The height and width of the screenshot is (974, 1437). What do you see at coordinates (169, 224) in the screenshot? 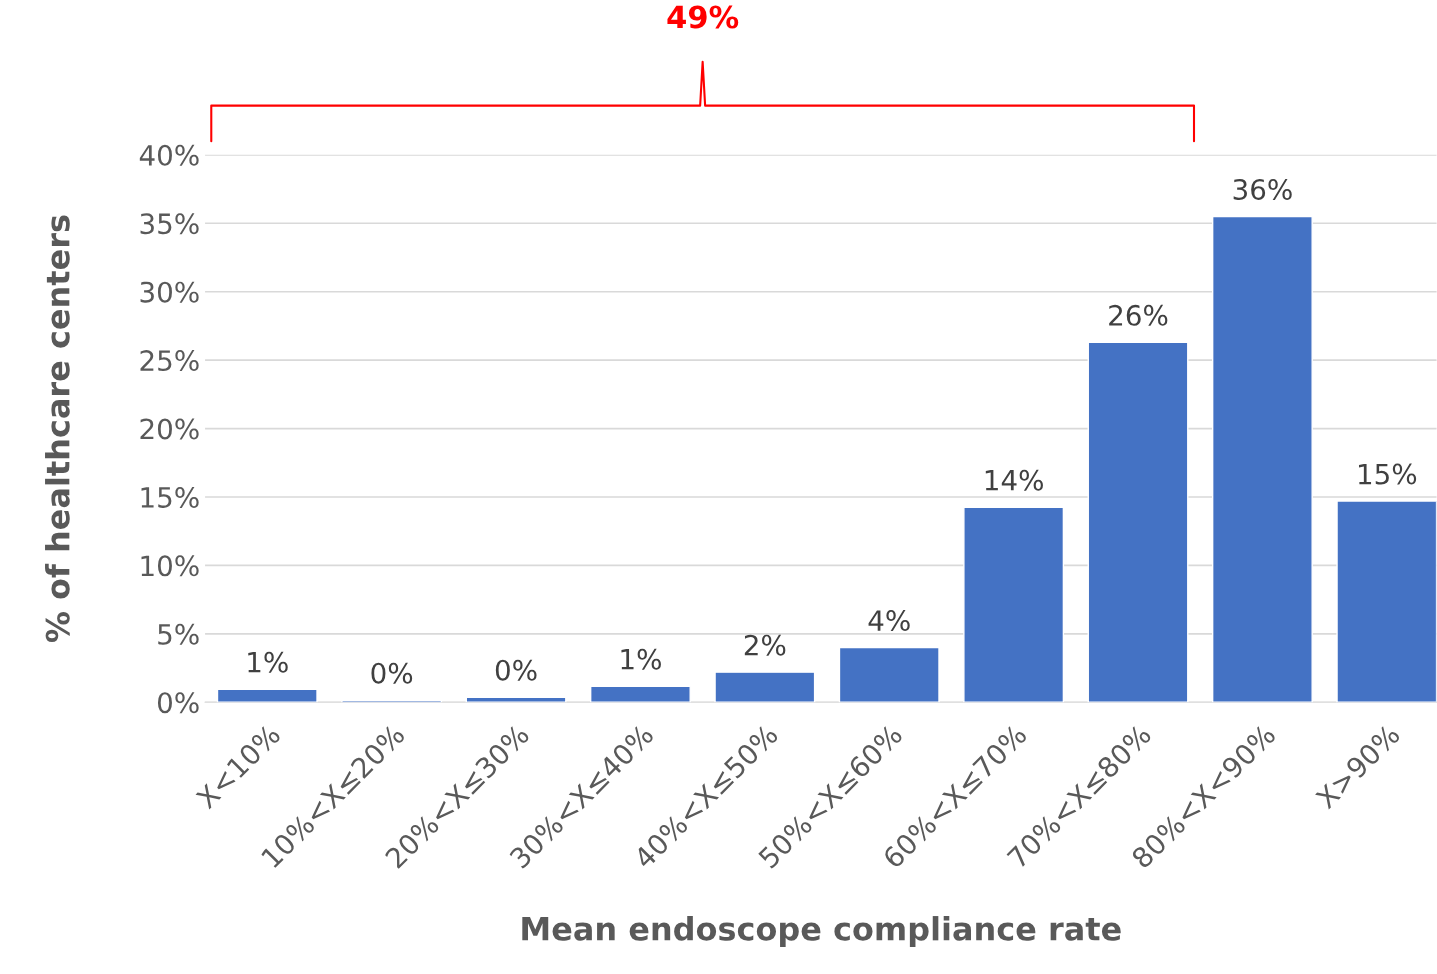
I see `y-tick-label: 35%` at bounding box center [169, 224].